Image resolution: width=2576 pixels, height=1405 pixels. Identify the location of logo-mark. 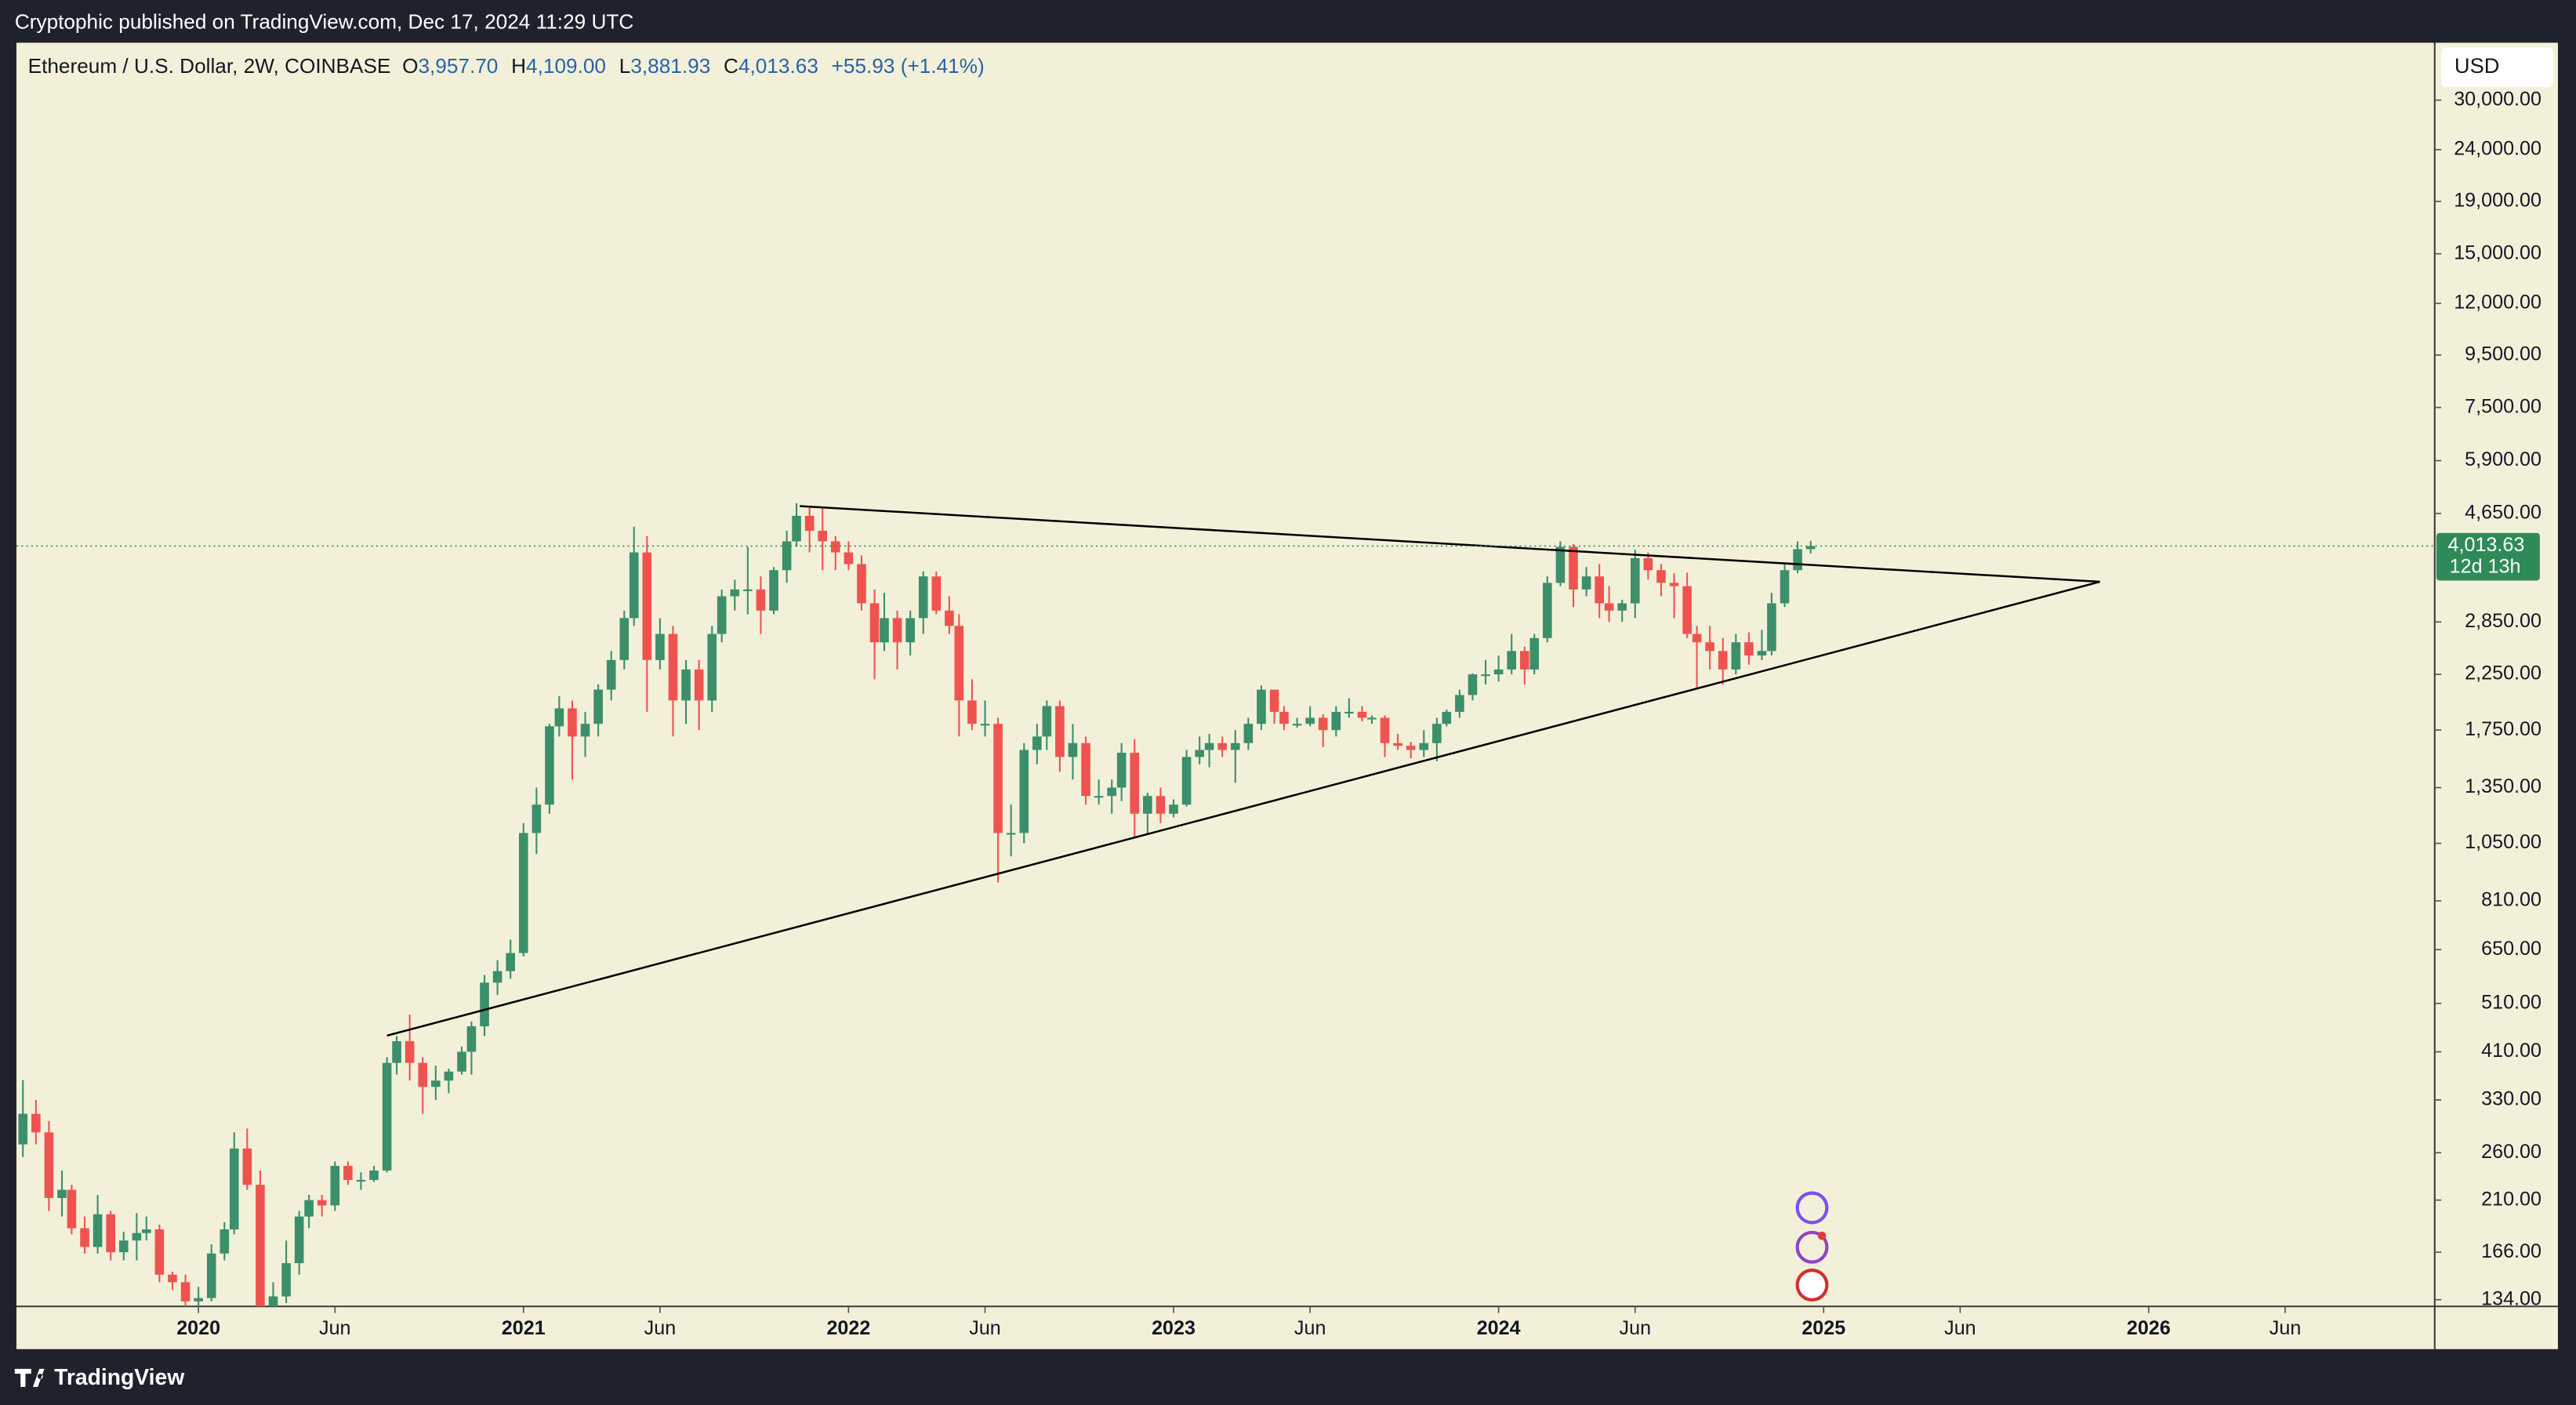
(30, 1377).